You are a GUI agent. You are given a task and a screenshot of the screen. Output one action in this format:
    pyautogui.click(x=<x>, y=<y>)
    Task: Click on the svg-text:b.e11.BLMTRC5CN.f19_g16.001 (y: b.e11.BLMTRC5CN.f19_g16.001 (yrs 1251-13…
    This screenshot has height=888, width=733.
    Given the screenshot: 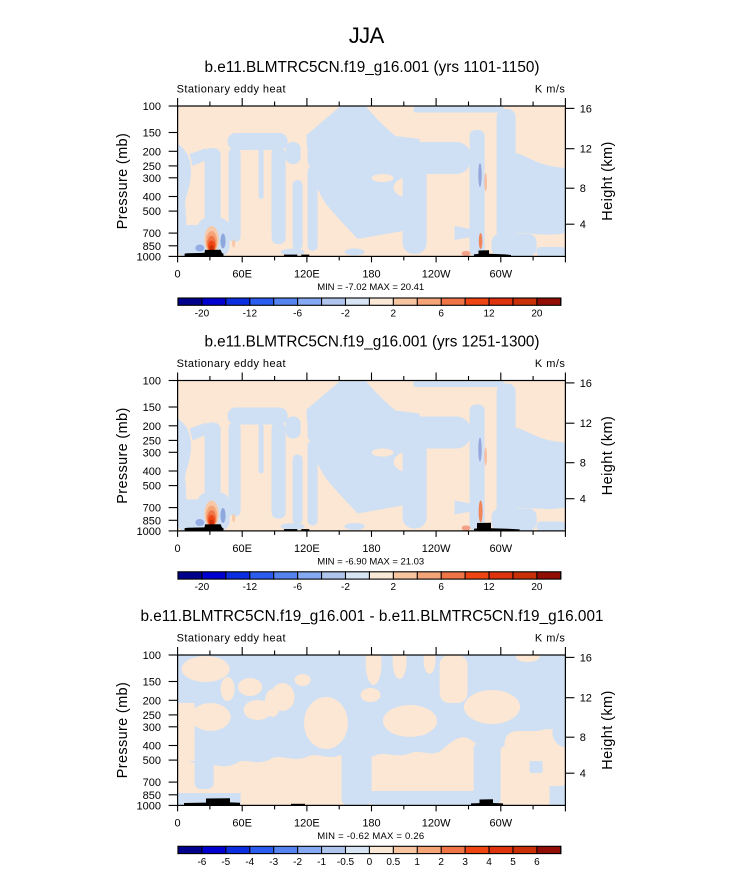 What is the action you would take?
    pyautogui.click(x=372, y=342)
    